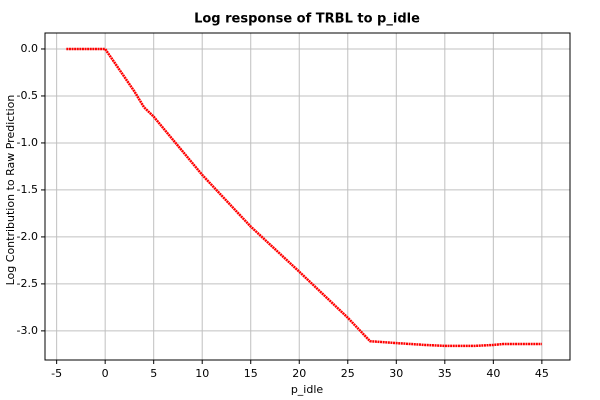 The image size is (600, 400). What do you see at coordinates (348, 373) in the screenshot?
I see `x-tick-label: 25` at bounding box center [348, 373].